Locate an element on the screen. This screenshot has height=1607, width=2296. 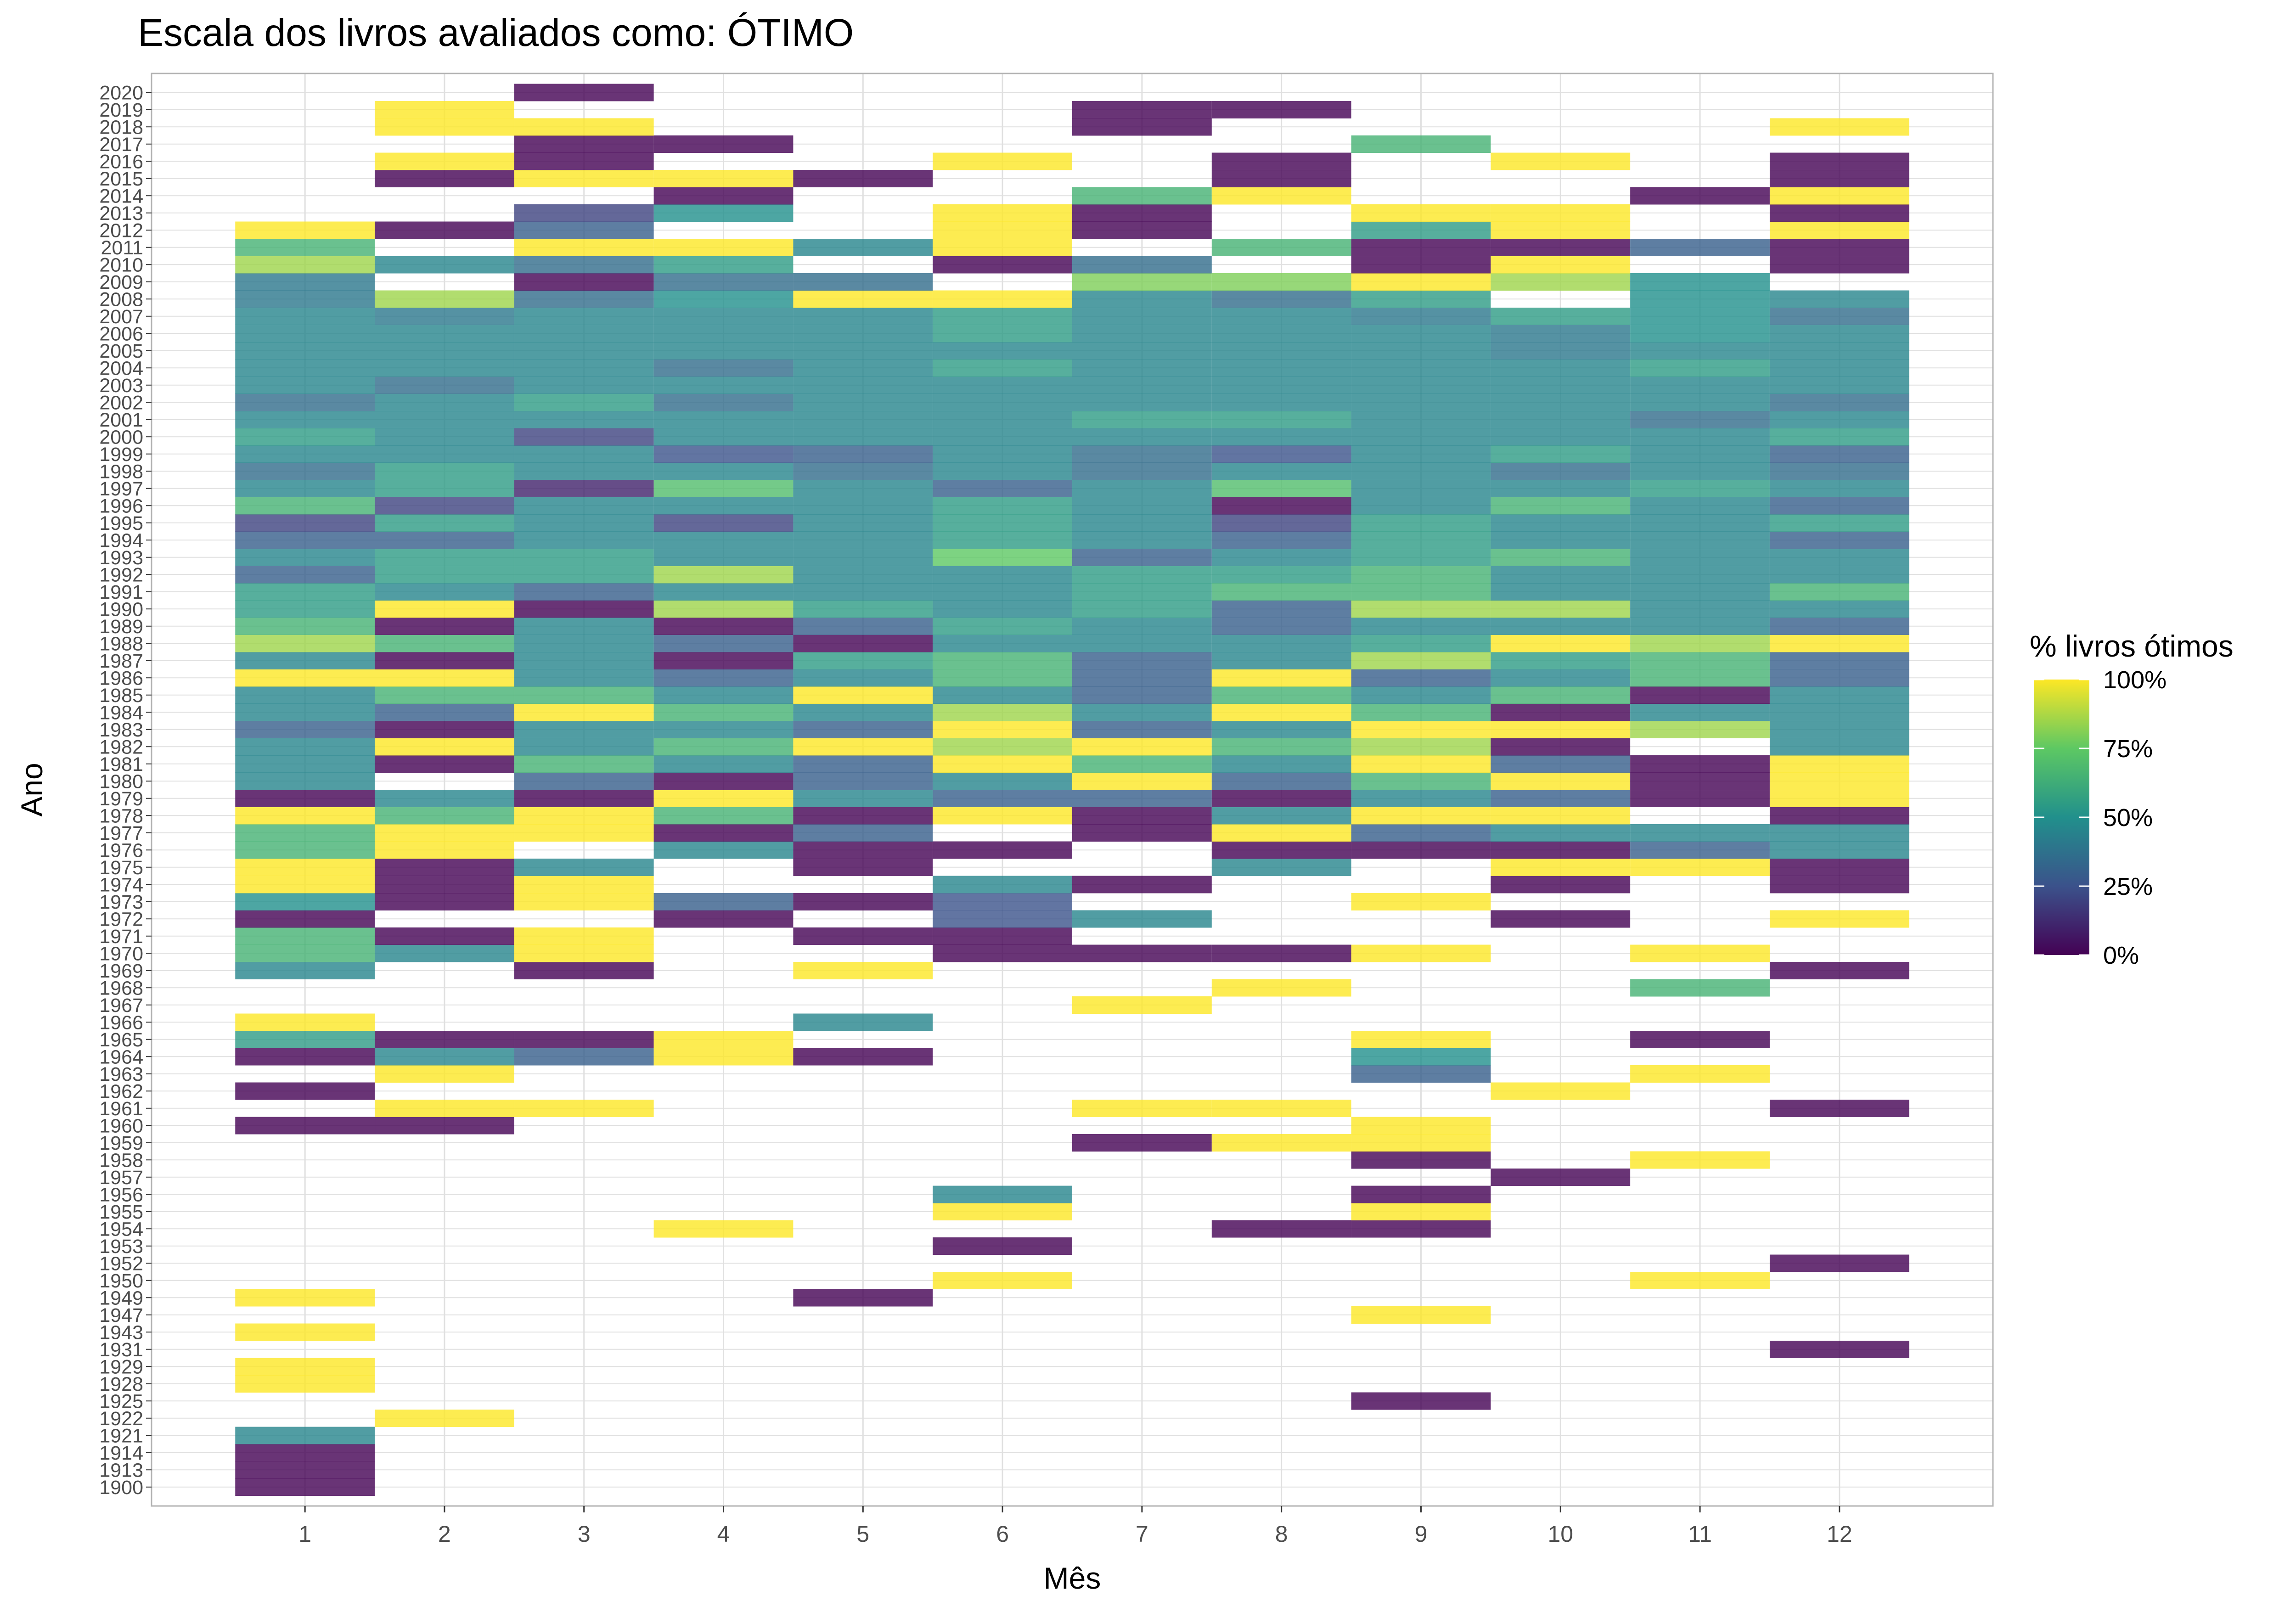
y-tick-label: 1958 is located at coordinates (121, 1160).